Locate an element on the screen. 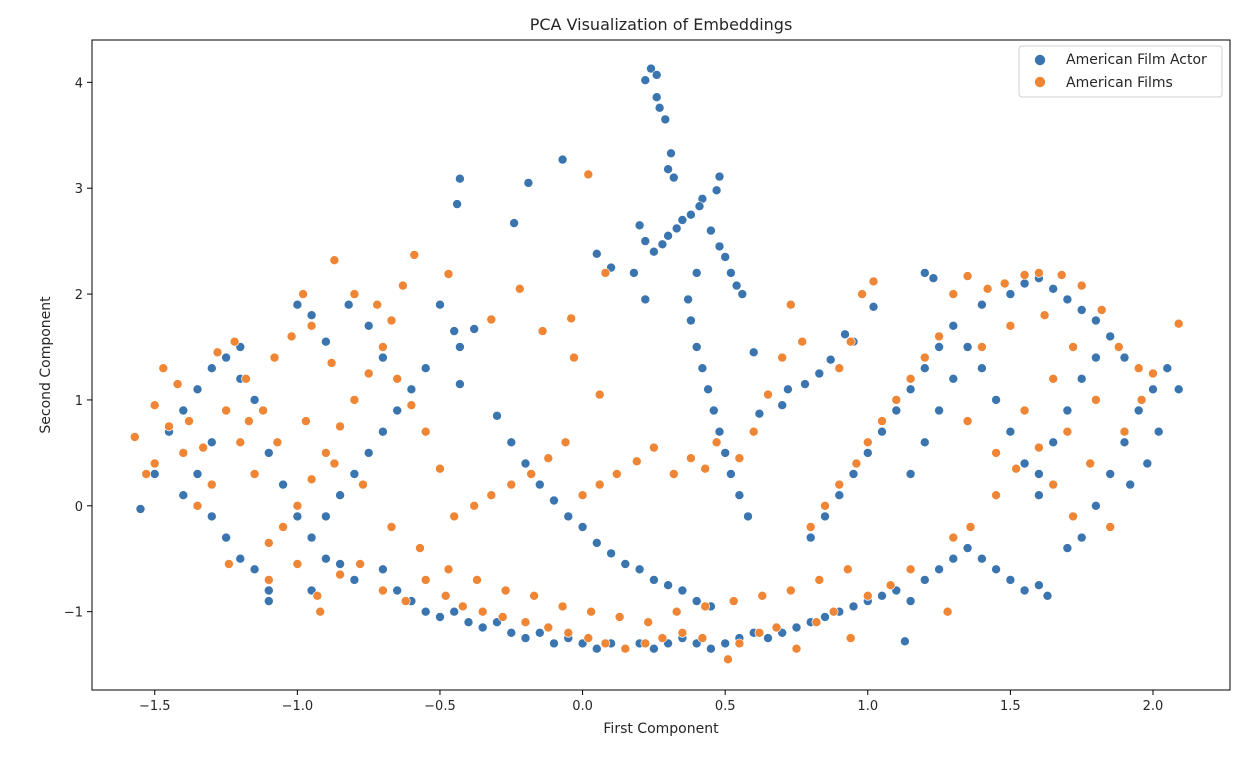 This screenshot has height=774, width=1258. x-tick-label: 0.0 is located at coordinates (582, 706).